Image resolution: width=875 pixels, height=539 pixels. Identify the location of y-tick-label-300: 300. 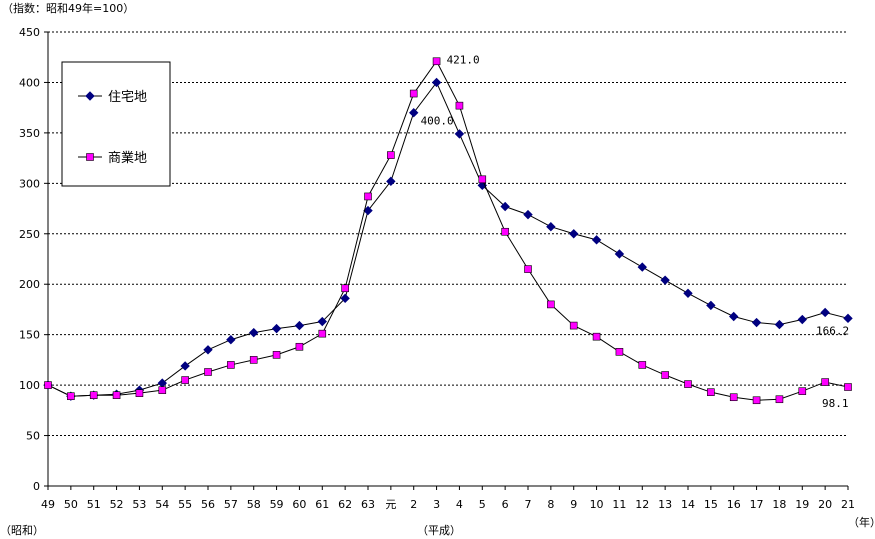
(29, 183).